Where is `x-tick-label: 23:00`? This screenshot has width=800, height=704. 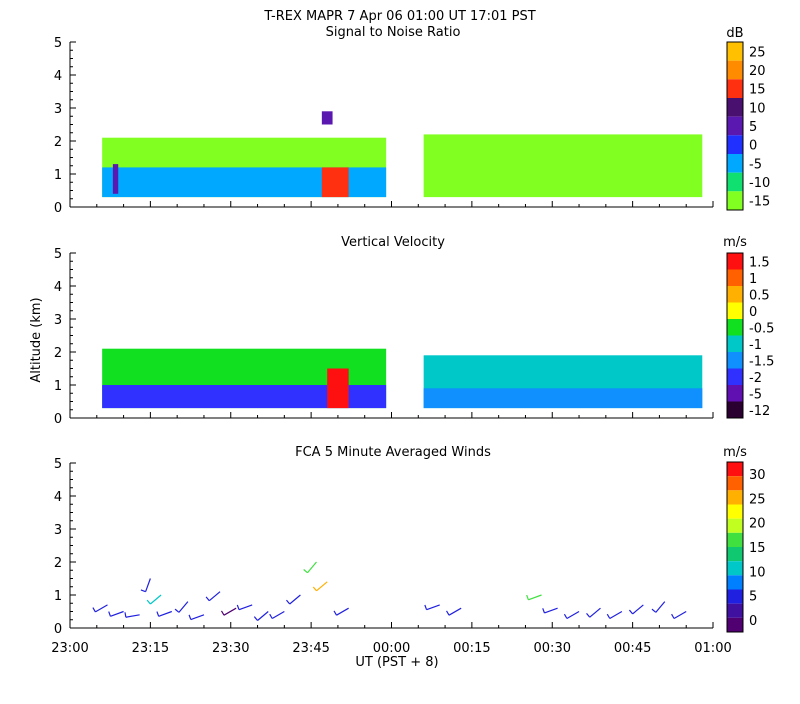
x-tick-label: 23:00 is located at coordinates (69, 648).